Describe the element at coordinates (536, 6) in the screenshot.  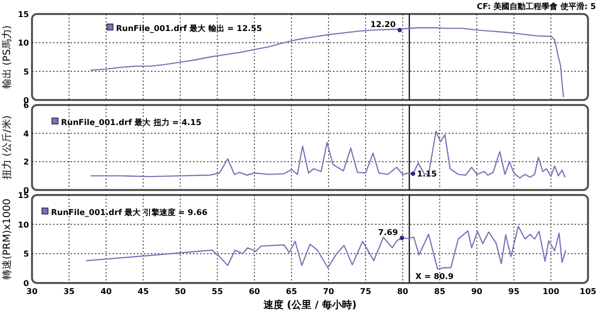
I see `text: CF: 美國自動工程學會 使平滑: 5` at that location.